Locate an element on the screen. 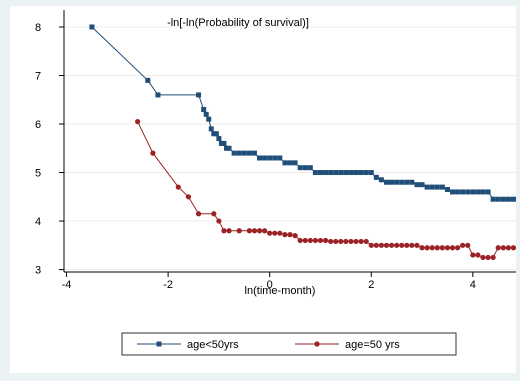 The image size is (520, 381). y-axis-ticks: 3 4 5 6 7 8 is located at coordinates (49, 149).